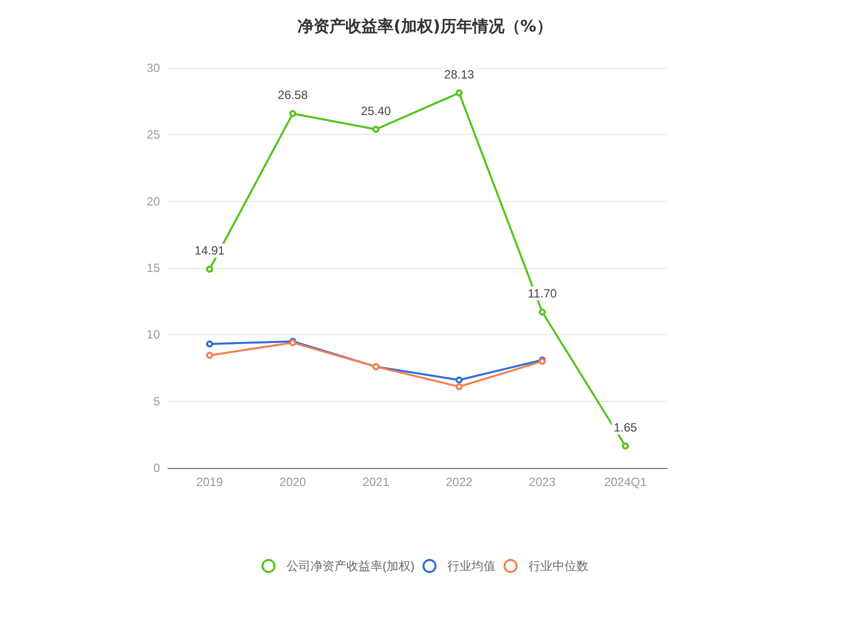 The width and height of the screenshot is (850, 637). What do you see at coordinates (376, 111) in the screenshot?
I see `data-label: 25.40` at bounding box center [376, 111].